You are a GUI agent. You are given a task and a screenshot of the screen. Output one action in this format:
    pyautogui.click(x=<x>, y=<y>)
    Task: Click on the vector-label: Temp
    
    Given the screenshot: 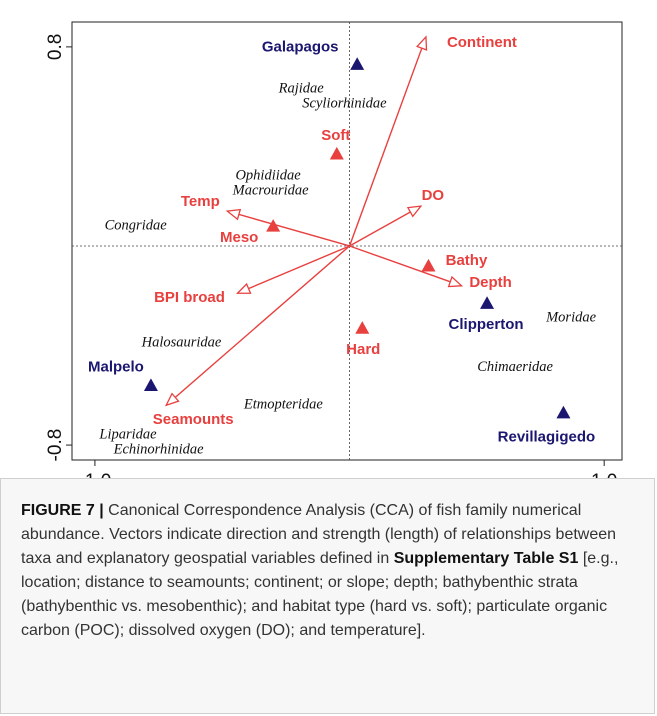 What is the action you would take?
    pyautogui.click(x=200, y=201)
    